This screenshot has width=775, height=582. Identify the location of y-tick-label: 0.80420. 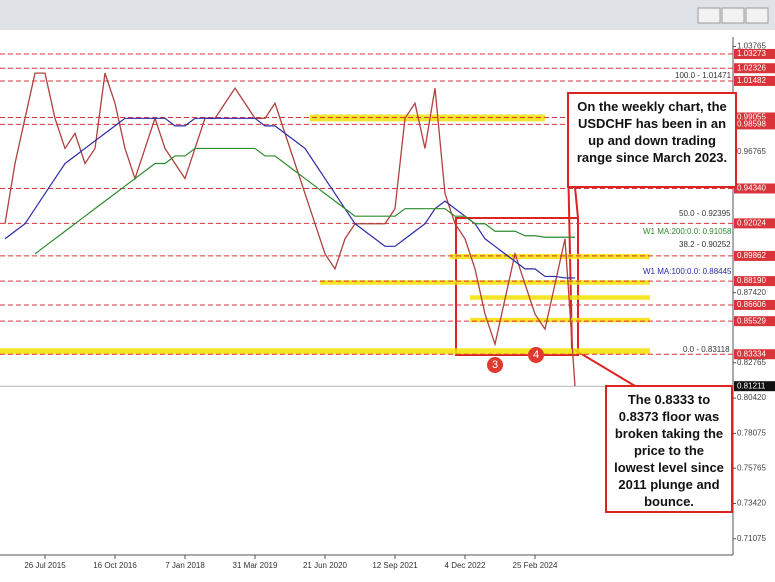
(751, 397).